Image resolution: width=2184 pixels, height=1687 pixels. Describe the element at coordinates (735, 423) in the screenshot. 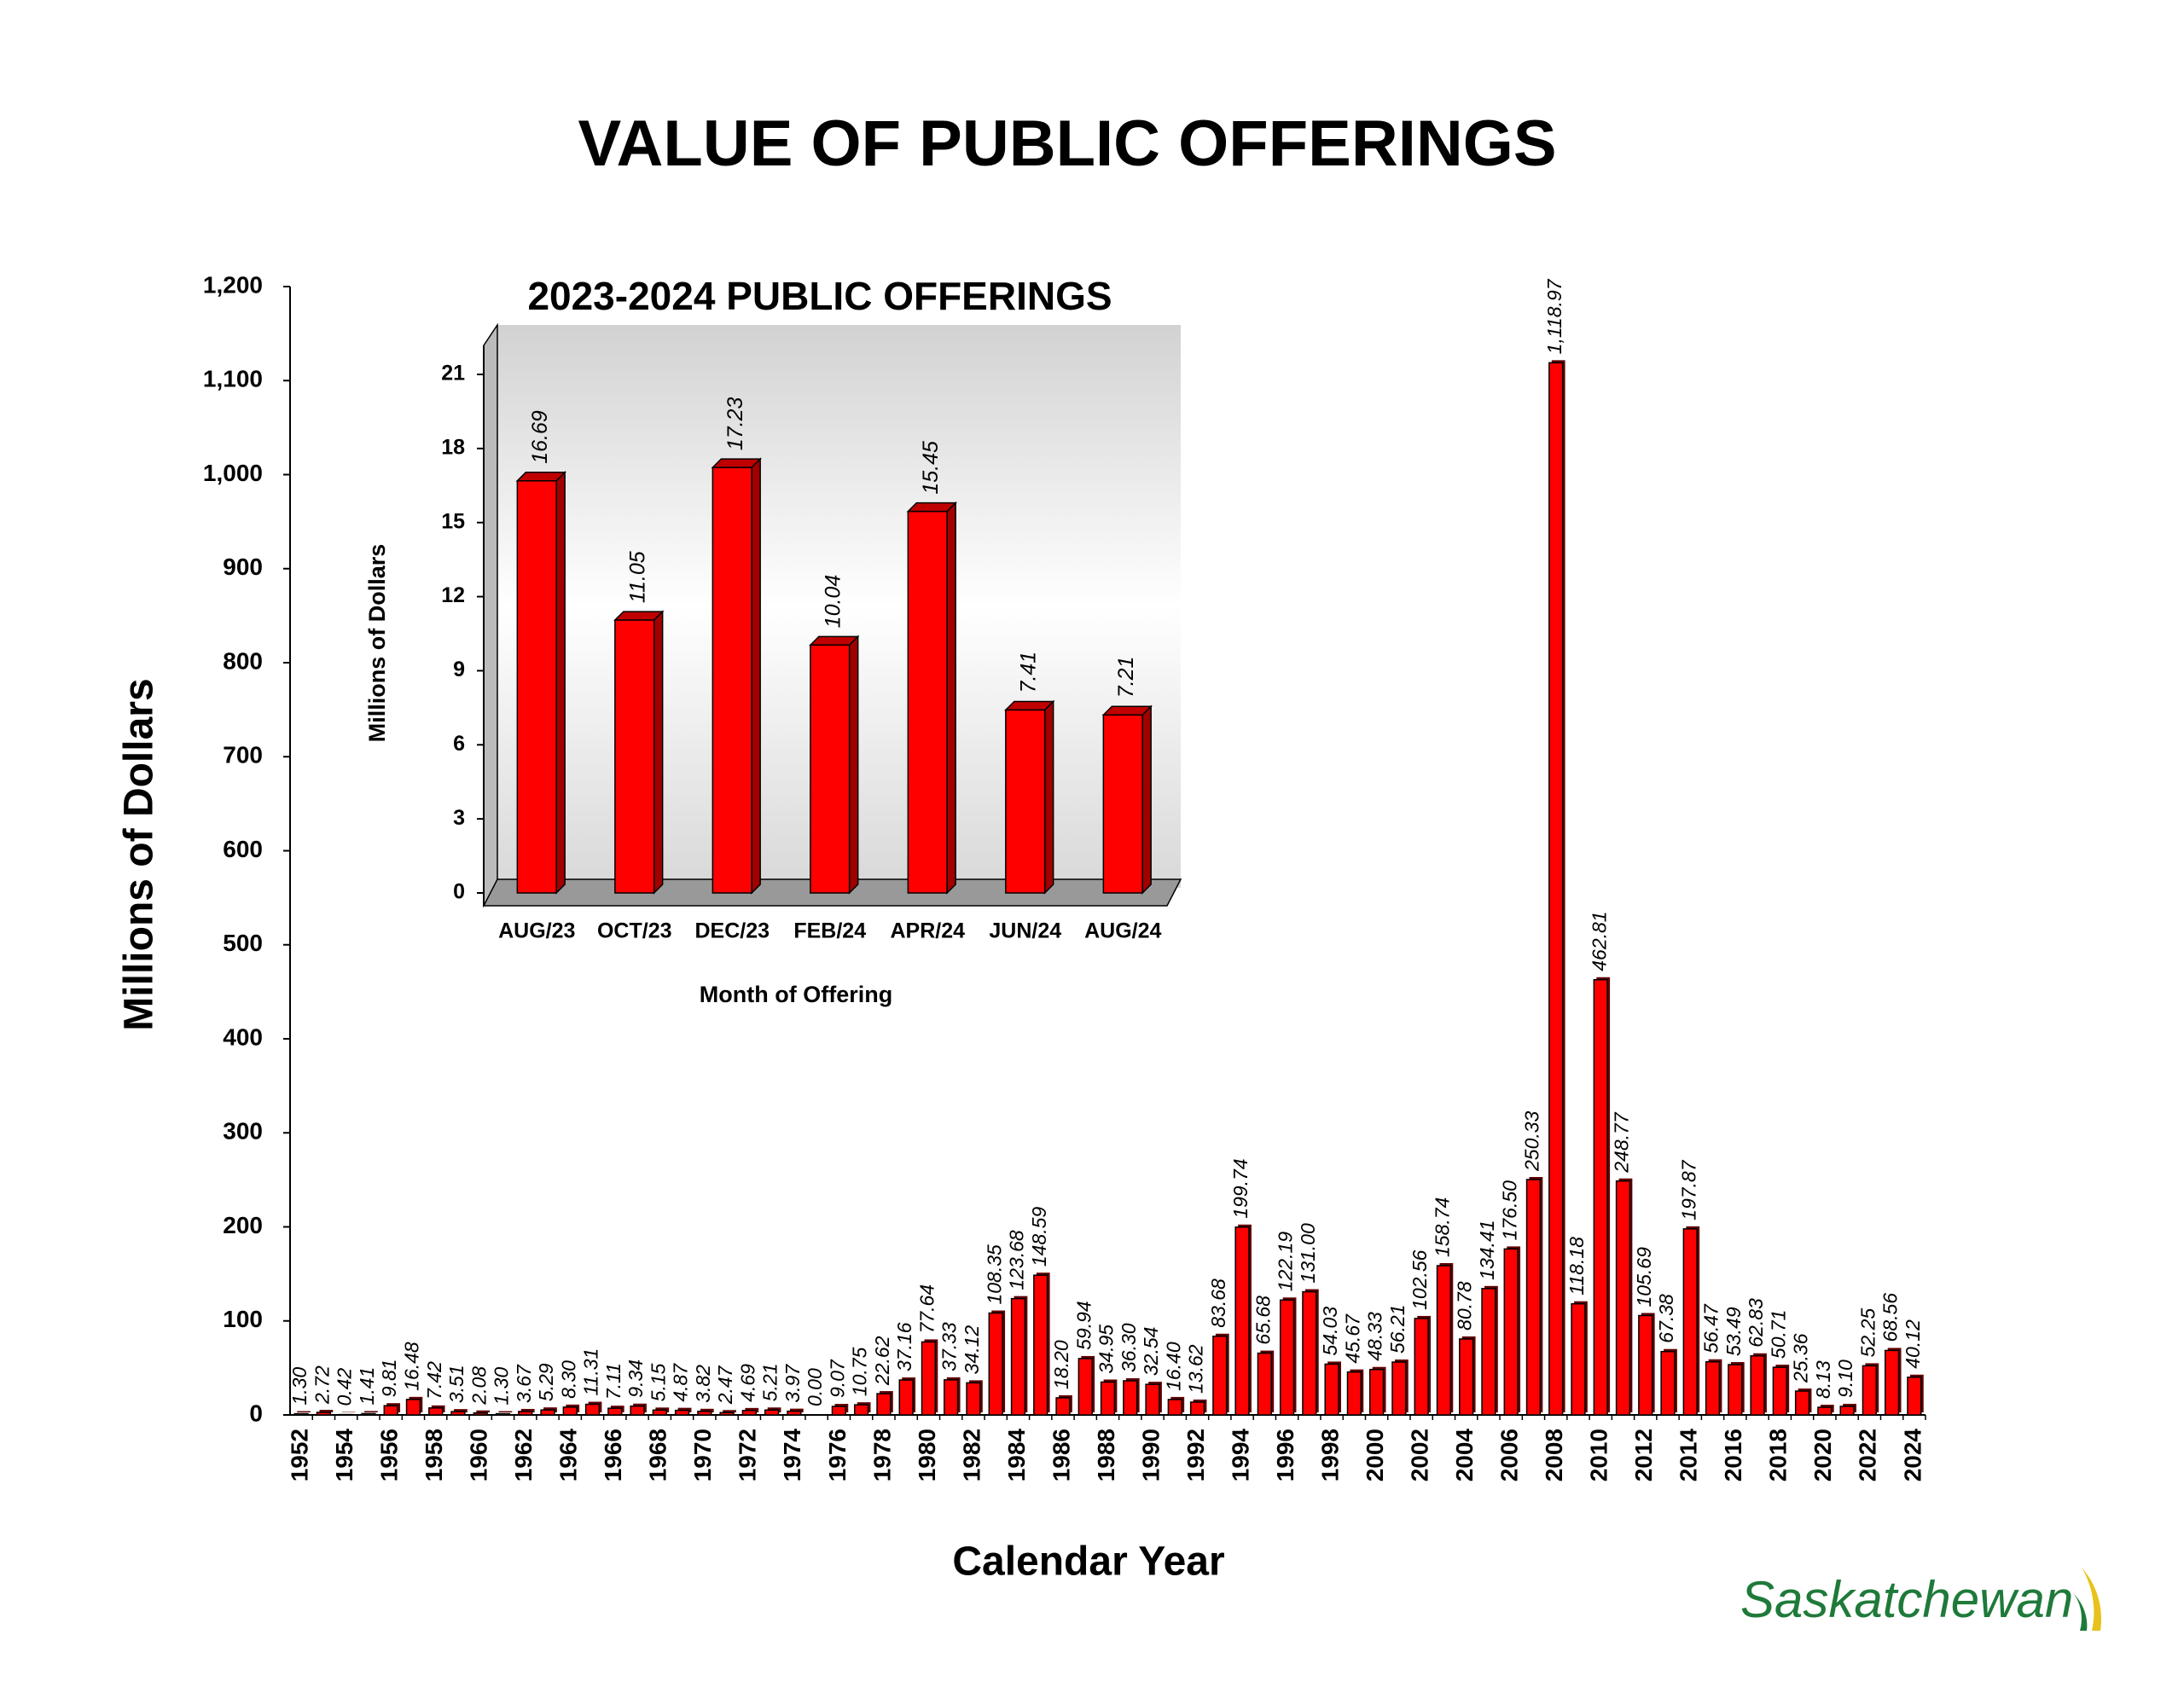

I see `data-label: 17.23` at that location.